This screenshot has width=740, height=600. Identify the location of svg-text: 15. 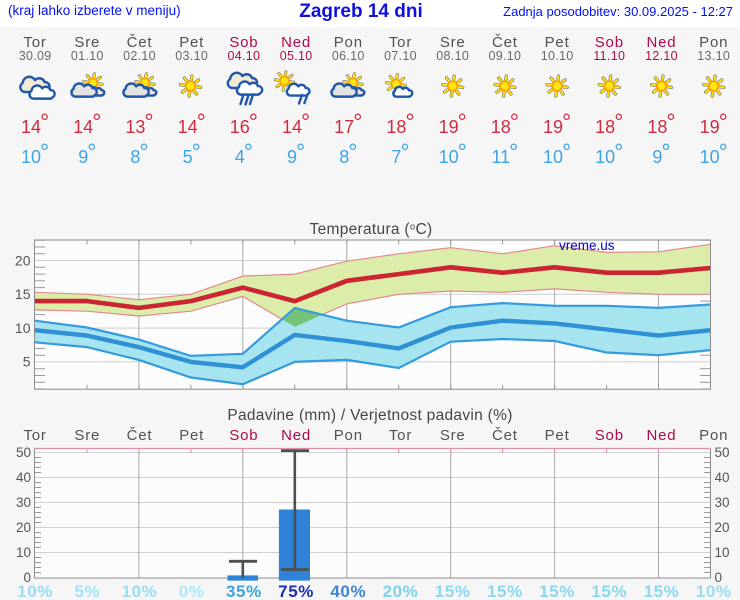
(23, 294).